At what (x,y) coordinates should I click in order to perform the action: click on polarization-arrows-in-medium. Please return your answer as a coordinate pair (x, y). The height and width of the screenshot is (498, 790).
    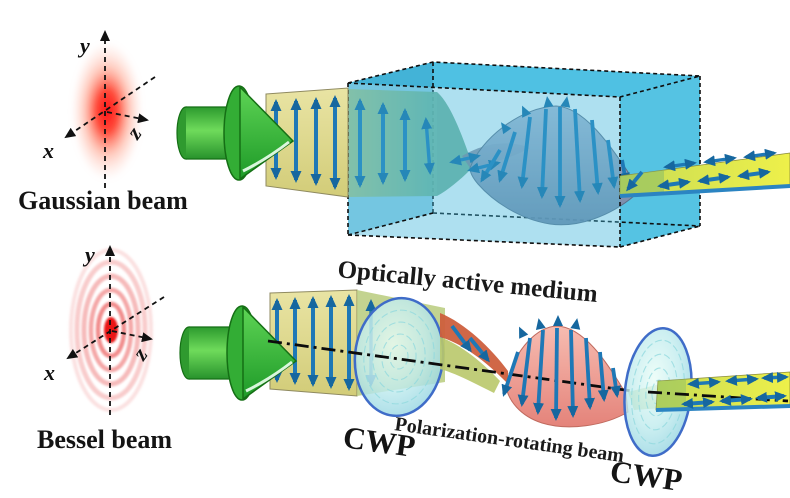
    Looking at the image, I should click on (492, 153).